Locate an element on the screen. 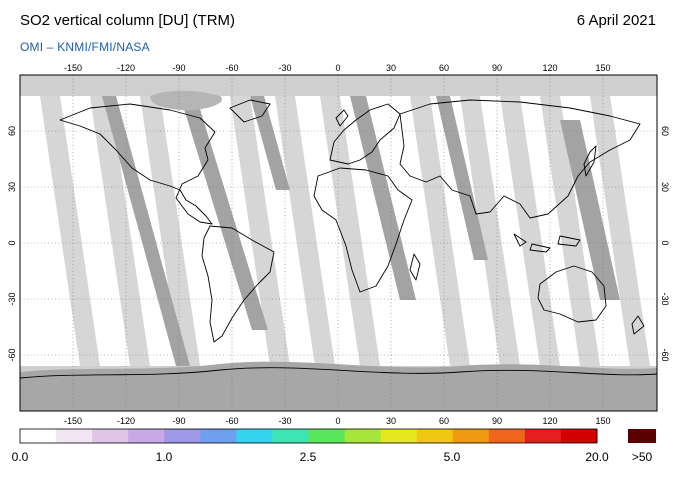 Image resolution: width=676 pixels, height=480 pixels. antarctica is located at coordinates (338, 386).